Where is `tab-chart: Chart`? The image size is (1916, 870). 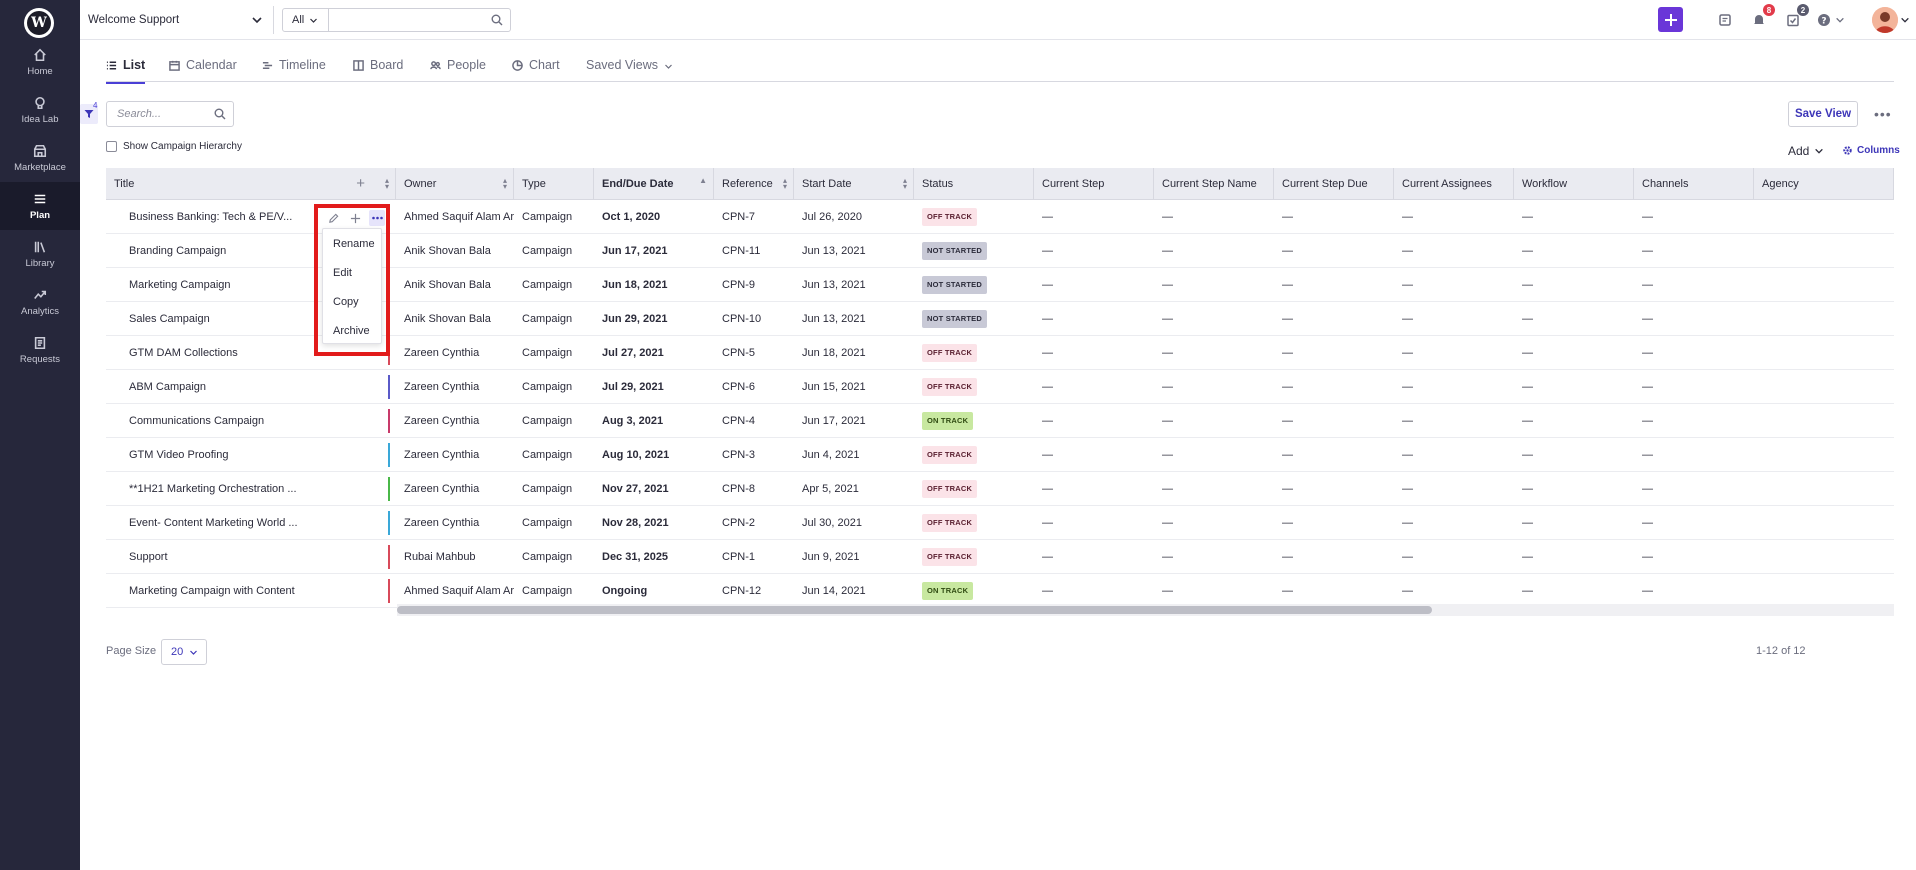 tab-chart: Chart is located at coordinates (536, 70).